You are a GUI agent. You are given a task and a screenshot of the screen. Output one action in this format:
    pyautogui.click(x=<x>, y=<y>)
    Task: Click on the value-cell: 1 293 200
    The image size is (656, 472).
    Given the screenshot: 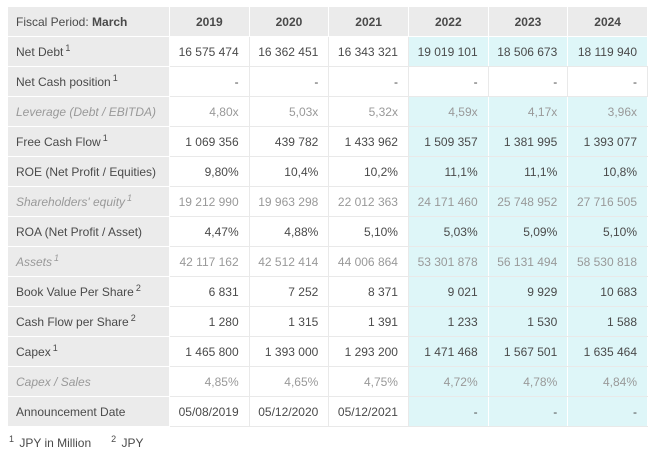 What is the action you would take?
    pyautogui.click(x=368, y=351)
    